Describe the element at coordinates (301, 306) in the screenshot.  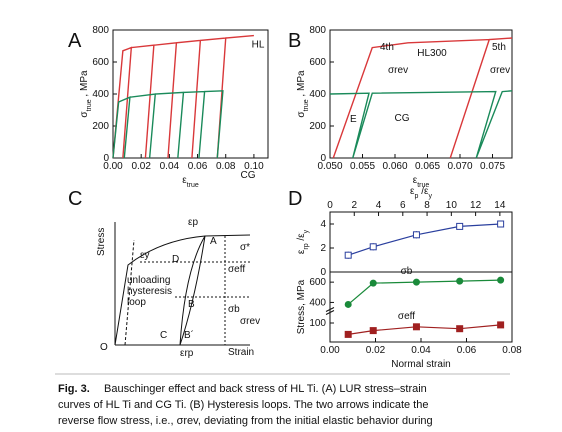
I see `label-part: Stress, MPa` at that location.